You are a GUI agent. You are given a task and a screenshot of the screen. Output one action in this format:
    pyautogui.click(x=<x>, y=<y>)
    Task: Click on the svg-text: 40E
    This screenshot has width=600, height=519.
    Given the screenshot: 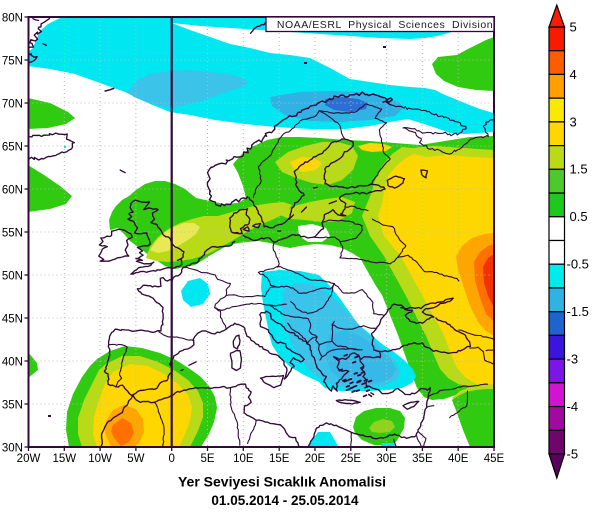 What is the action you would take?
    pyautogui.click(x=458, y=459)
    